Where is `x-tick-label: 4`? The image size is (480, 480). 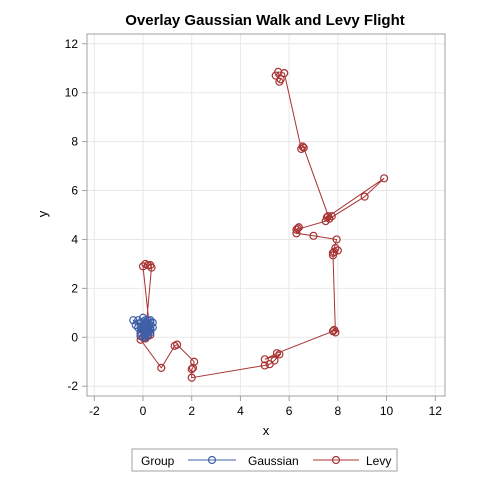
x-tick-label: 4 is located at coordinates (240, 411).